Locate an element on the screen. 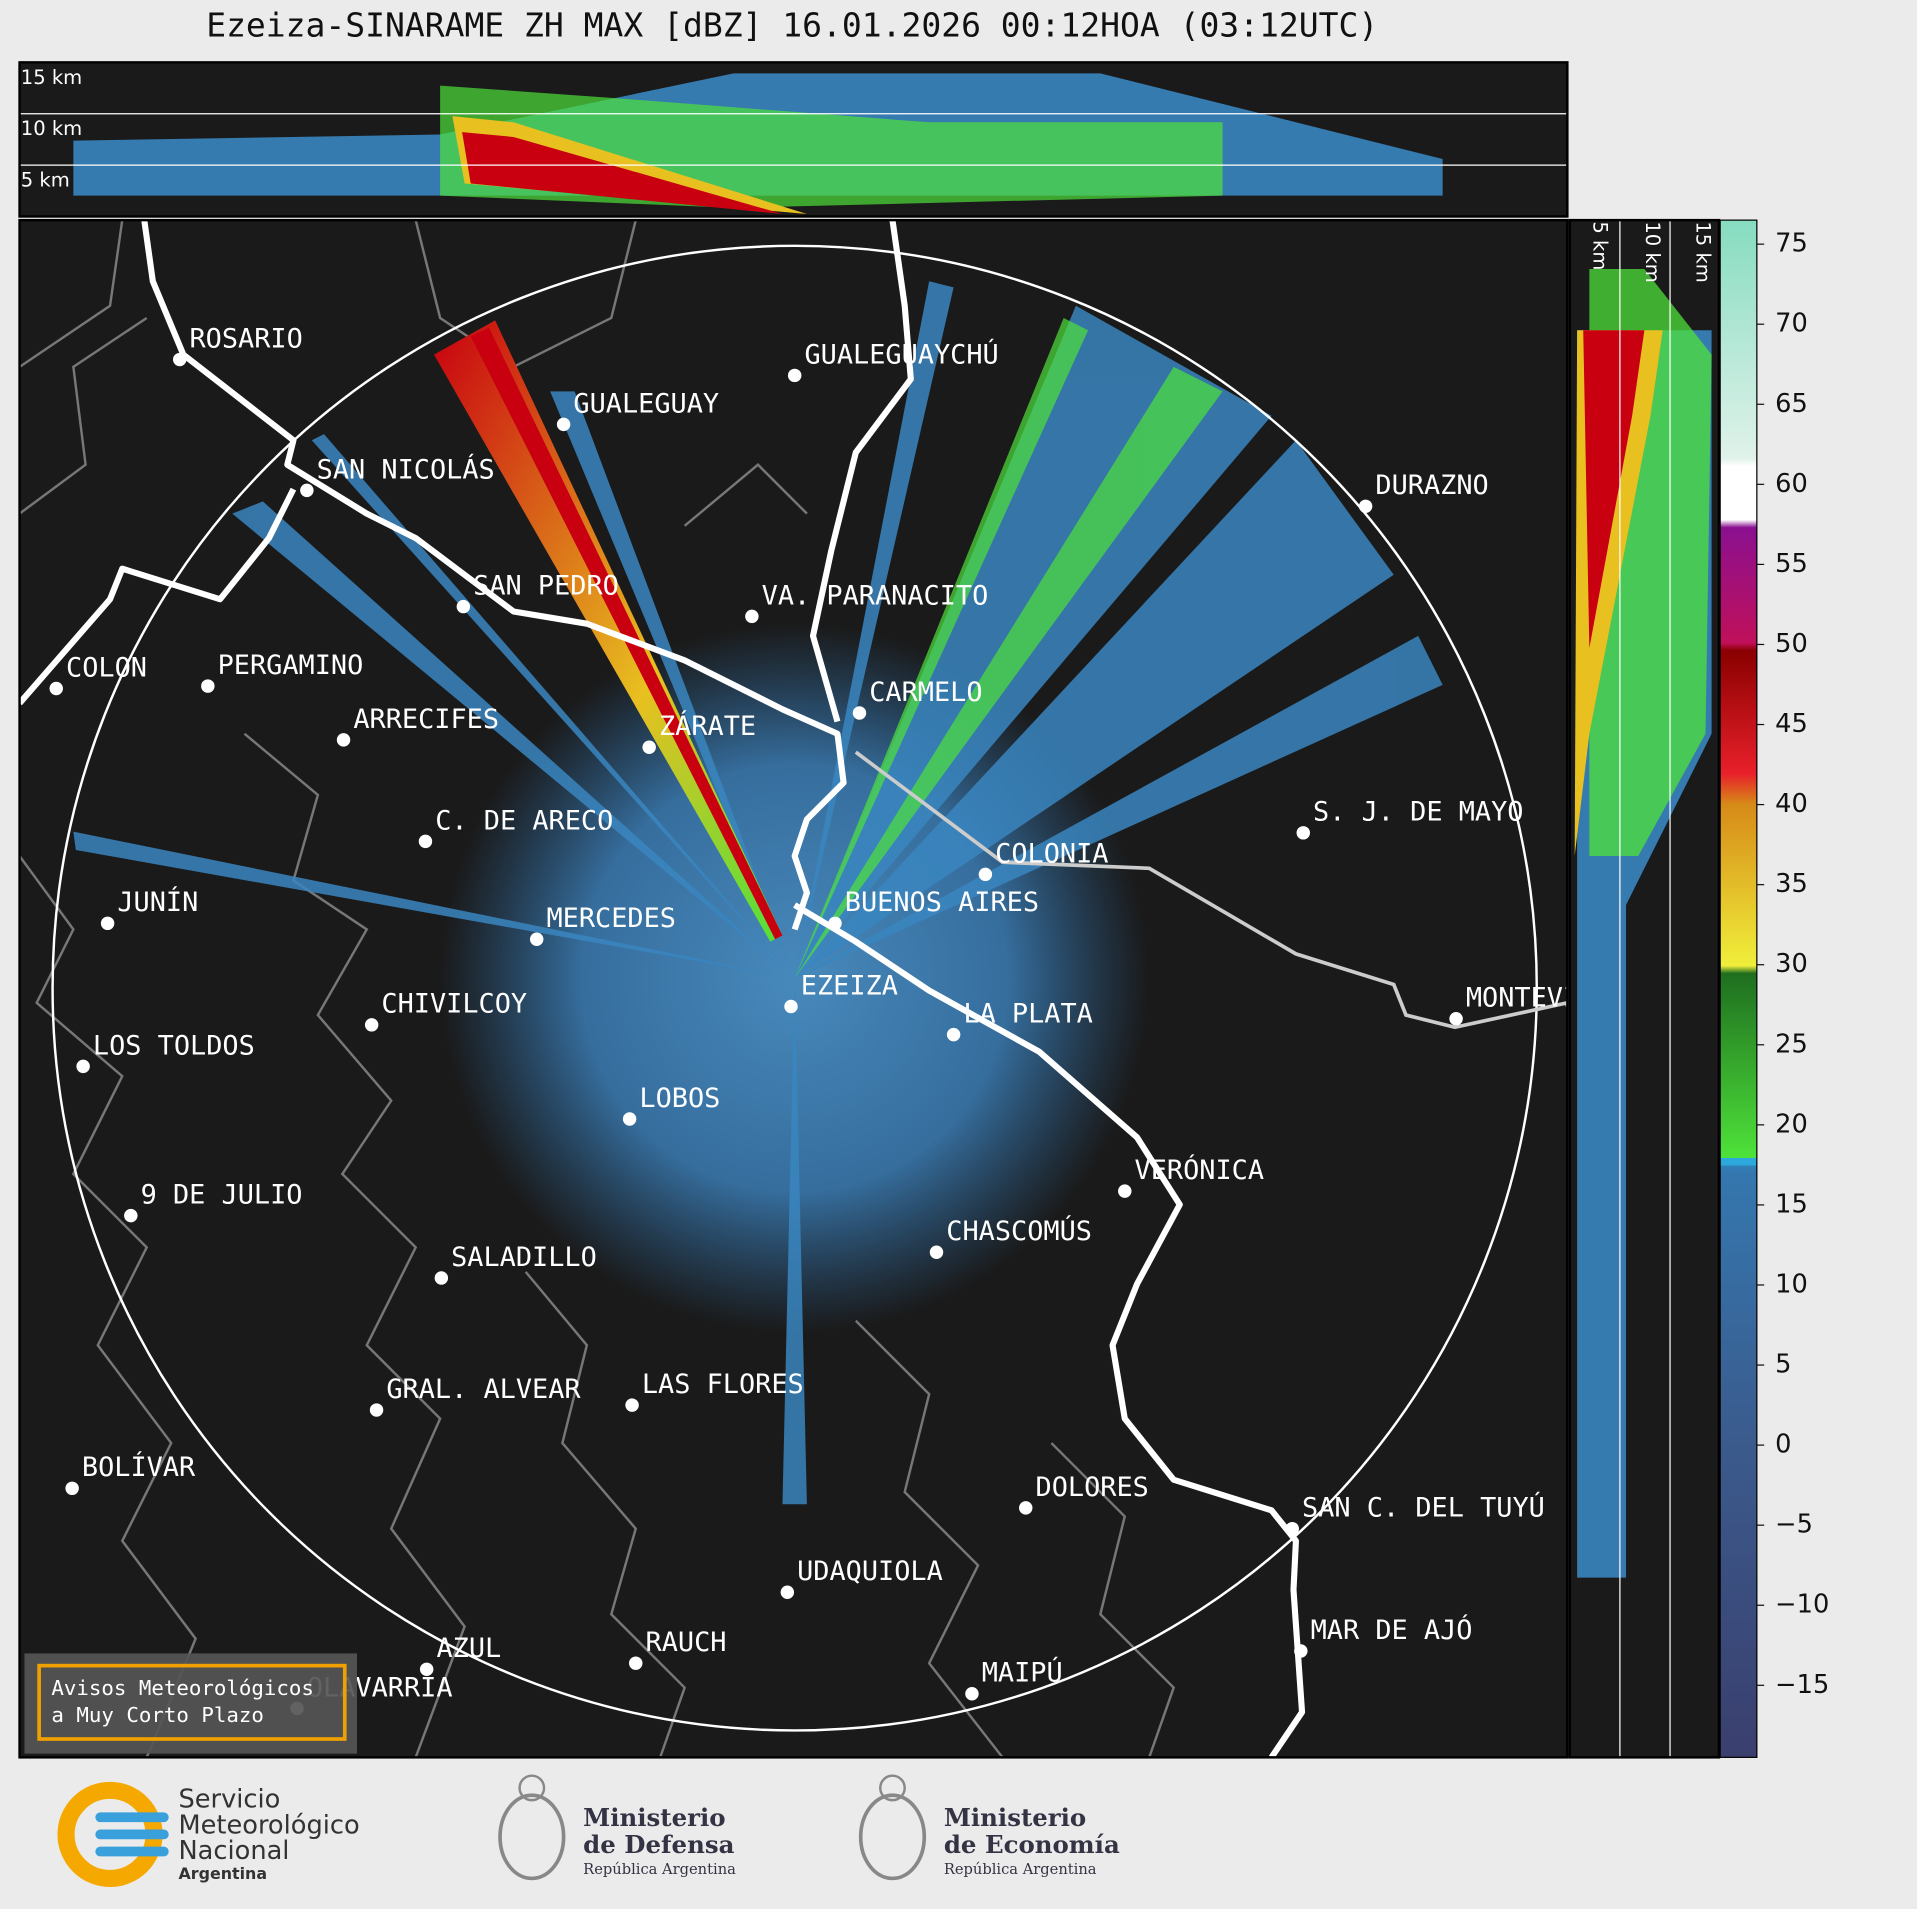 Image resolution: width=1917 pixels, height=1909 pixels. colorbar-tick-label: 5 is located at coordinates (1783, 1365).